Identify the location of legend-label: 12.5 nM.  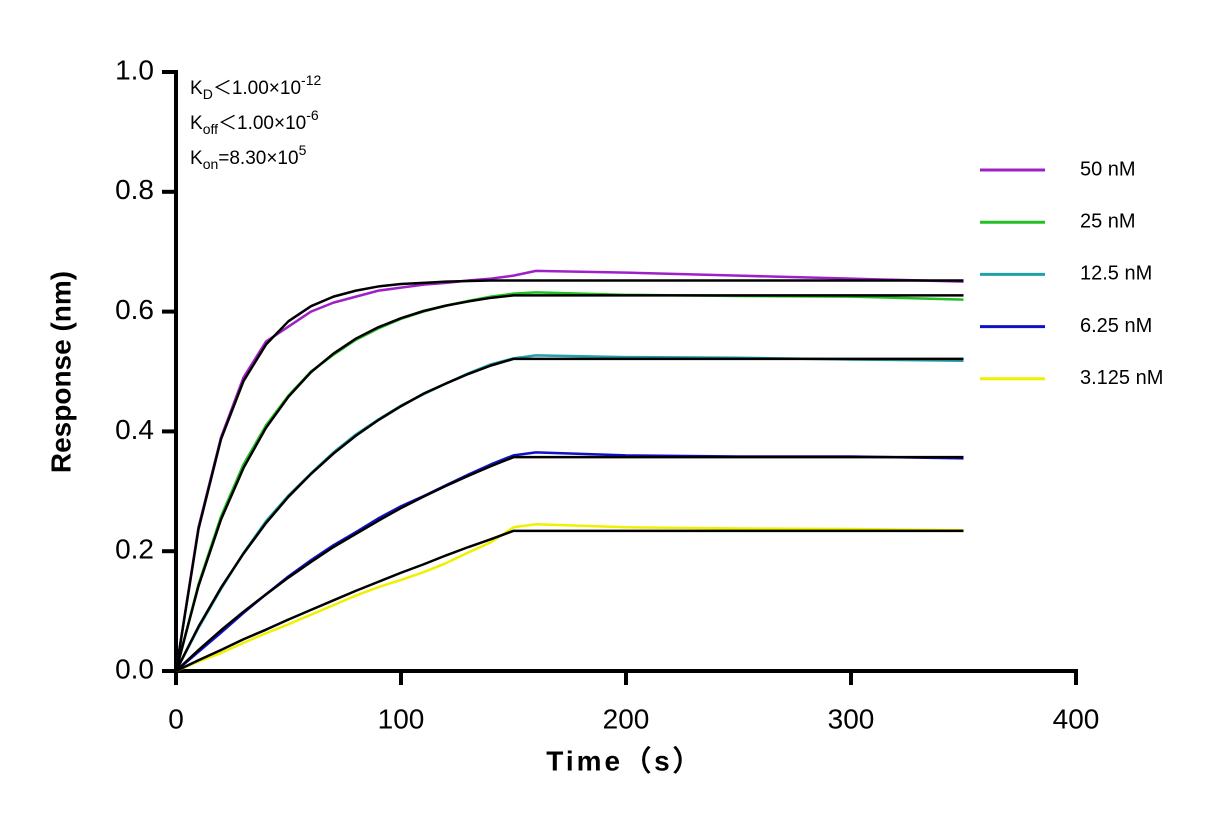
(1116, 274).